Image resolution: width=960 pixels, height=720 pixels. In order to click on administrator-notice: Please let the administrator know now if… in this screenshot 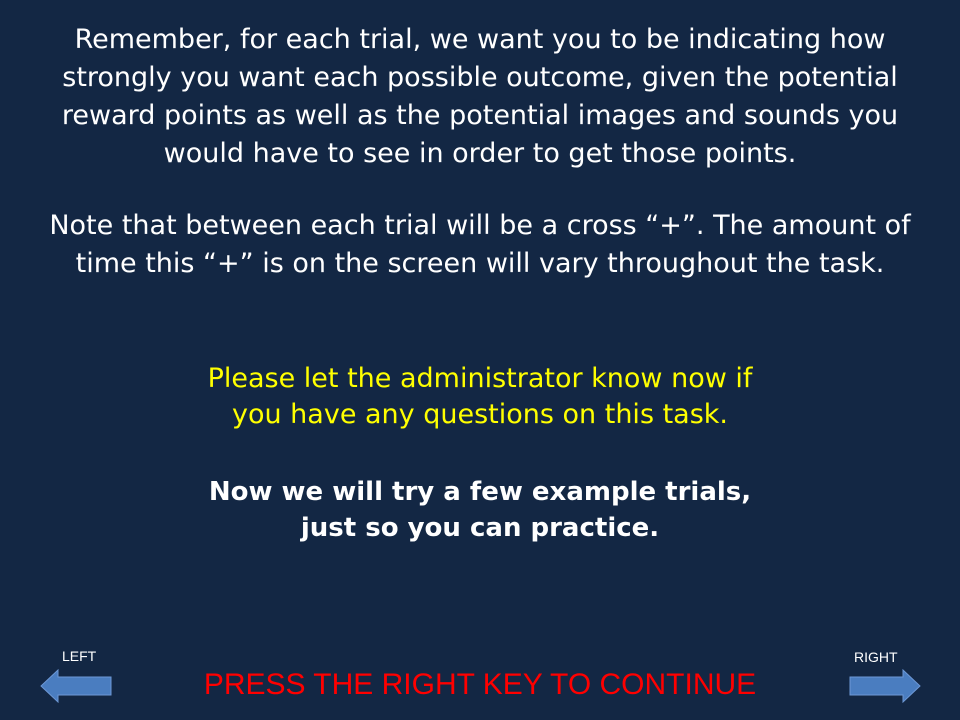, I will do `click(480, 397)`.